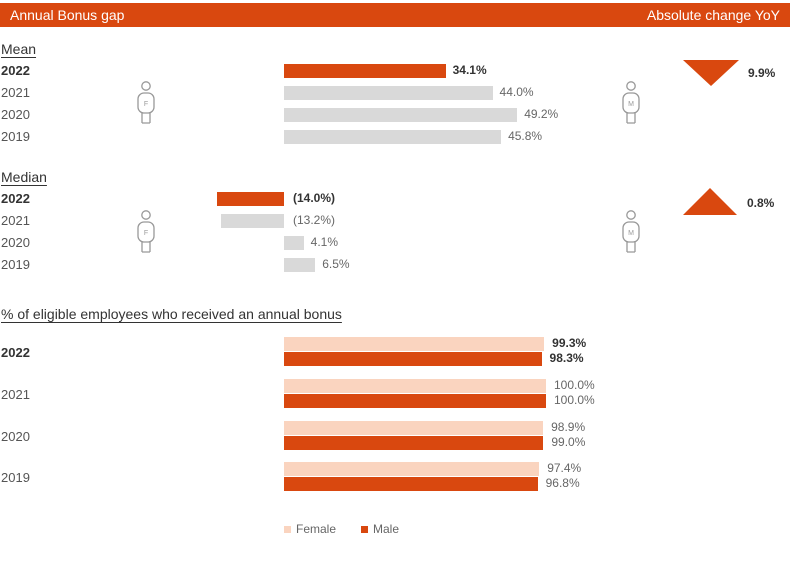 This screenshot has height=567, width=790. Describe the element at coordinates (287, 530) in the screenshot. I see `legend-female-swatch` at that location.